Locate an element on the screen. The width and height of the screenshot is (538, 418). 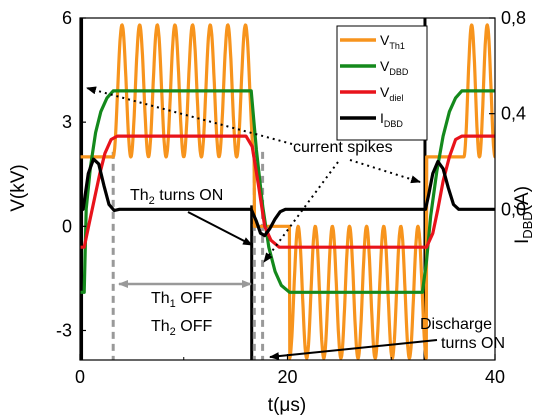
arrow-current-spikes-right is located at coordinates (385, 171).